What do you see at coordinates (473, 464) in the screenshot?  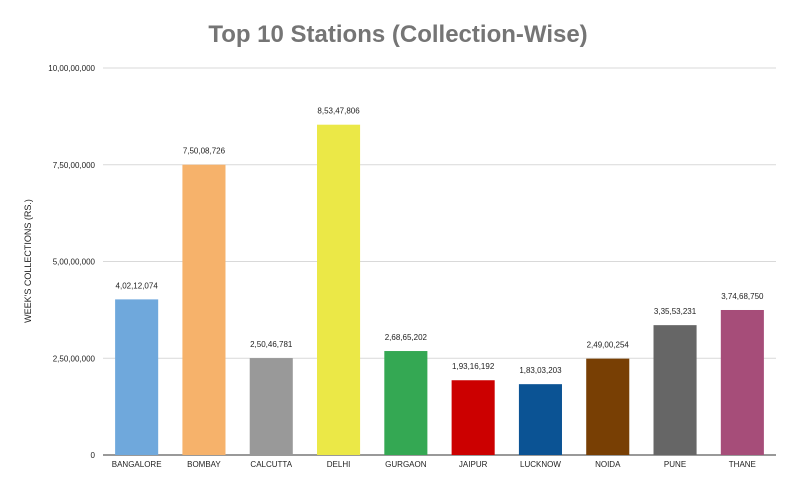 I see `x-category-label: JAIPUR` at bounding box center [473, 464].